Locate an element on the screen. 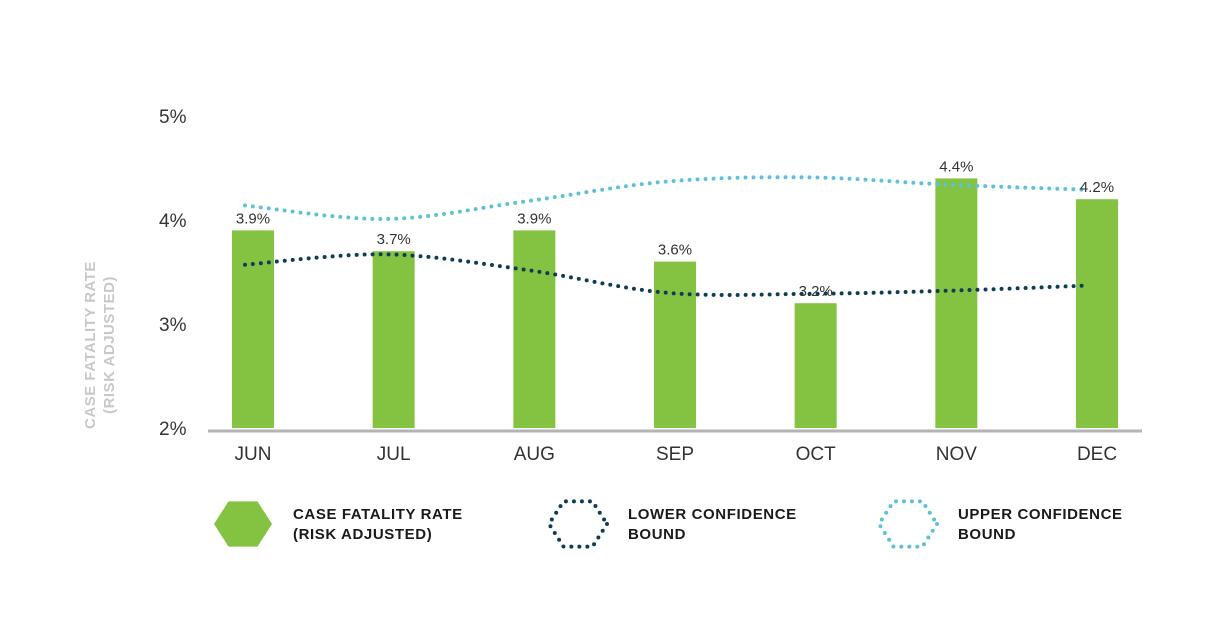 This screenshot has height=640, width=1230. x-tick-label: NOV is located at coordinates (957, 454).